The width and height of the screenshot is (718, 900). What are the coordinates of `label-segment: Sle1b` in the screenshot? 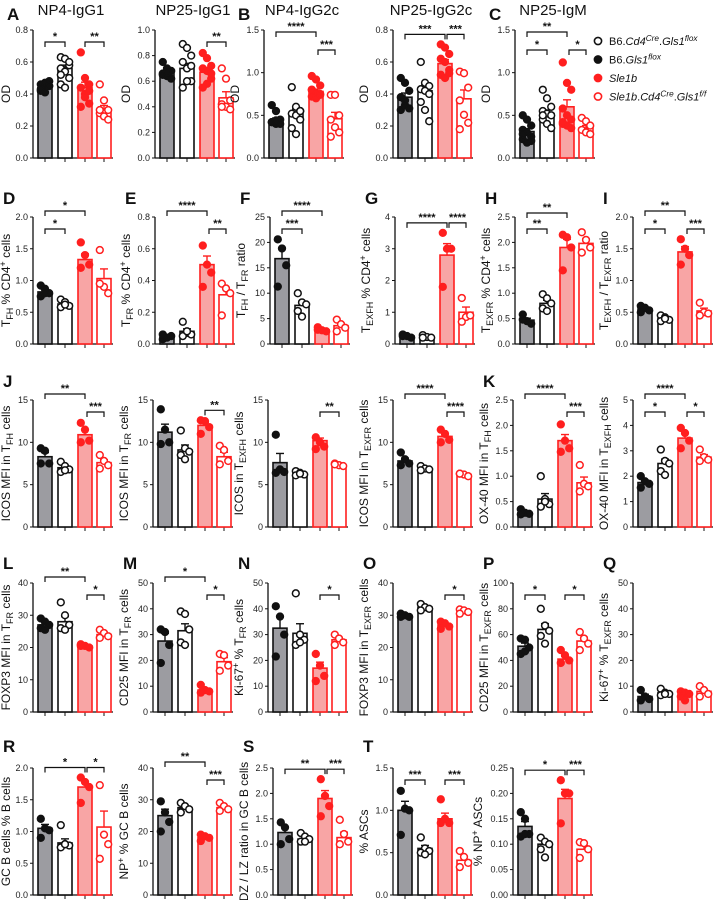 It's located at (623, 98).